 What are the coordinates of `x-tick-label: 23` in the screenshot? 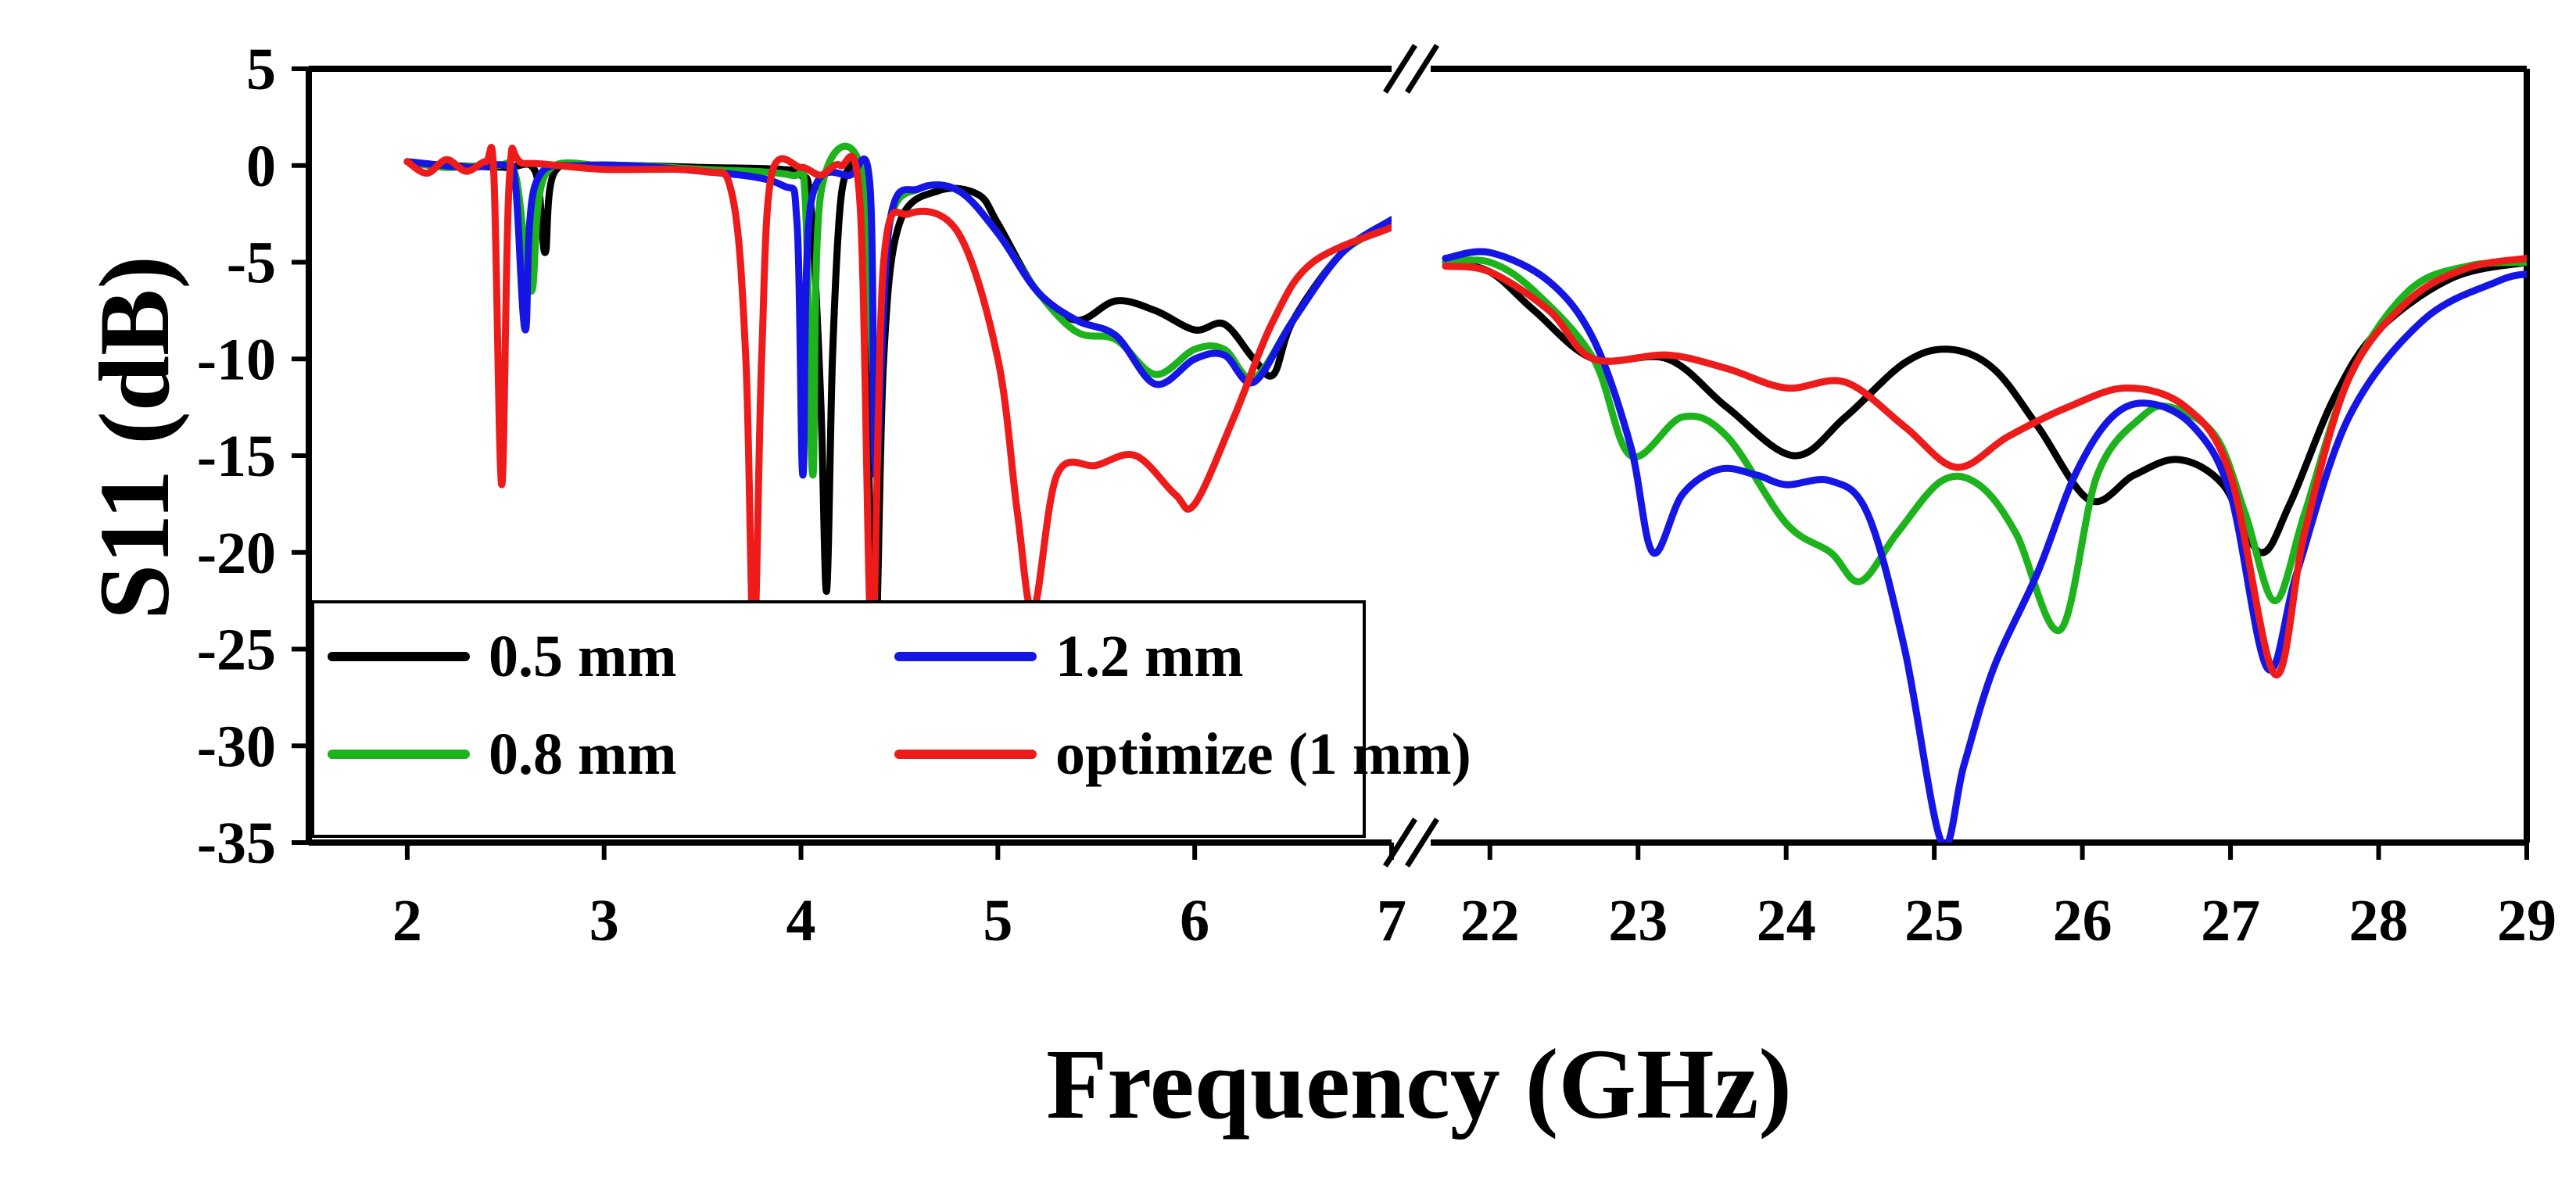 It's located at (1638, 921).